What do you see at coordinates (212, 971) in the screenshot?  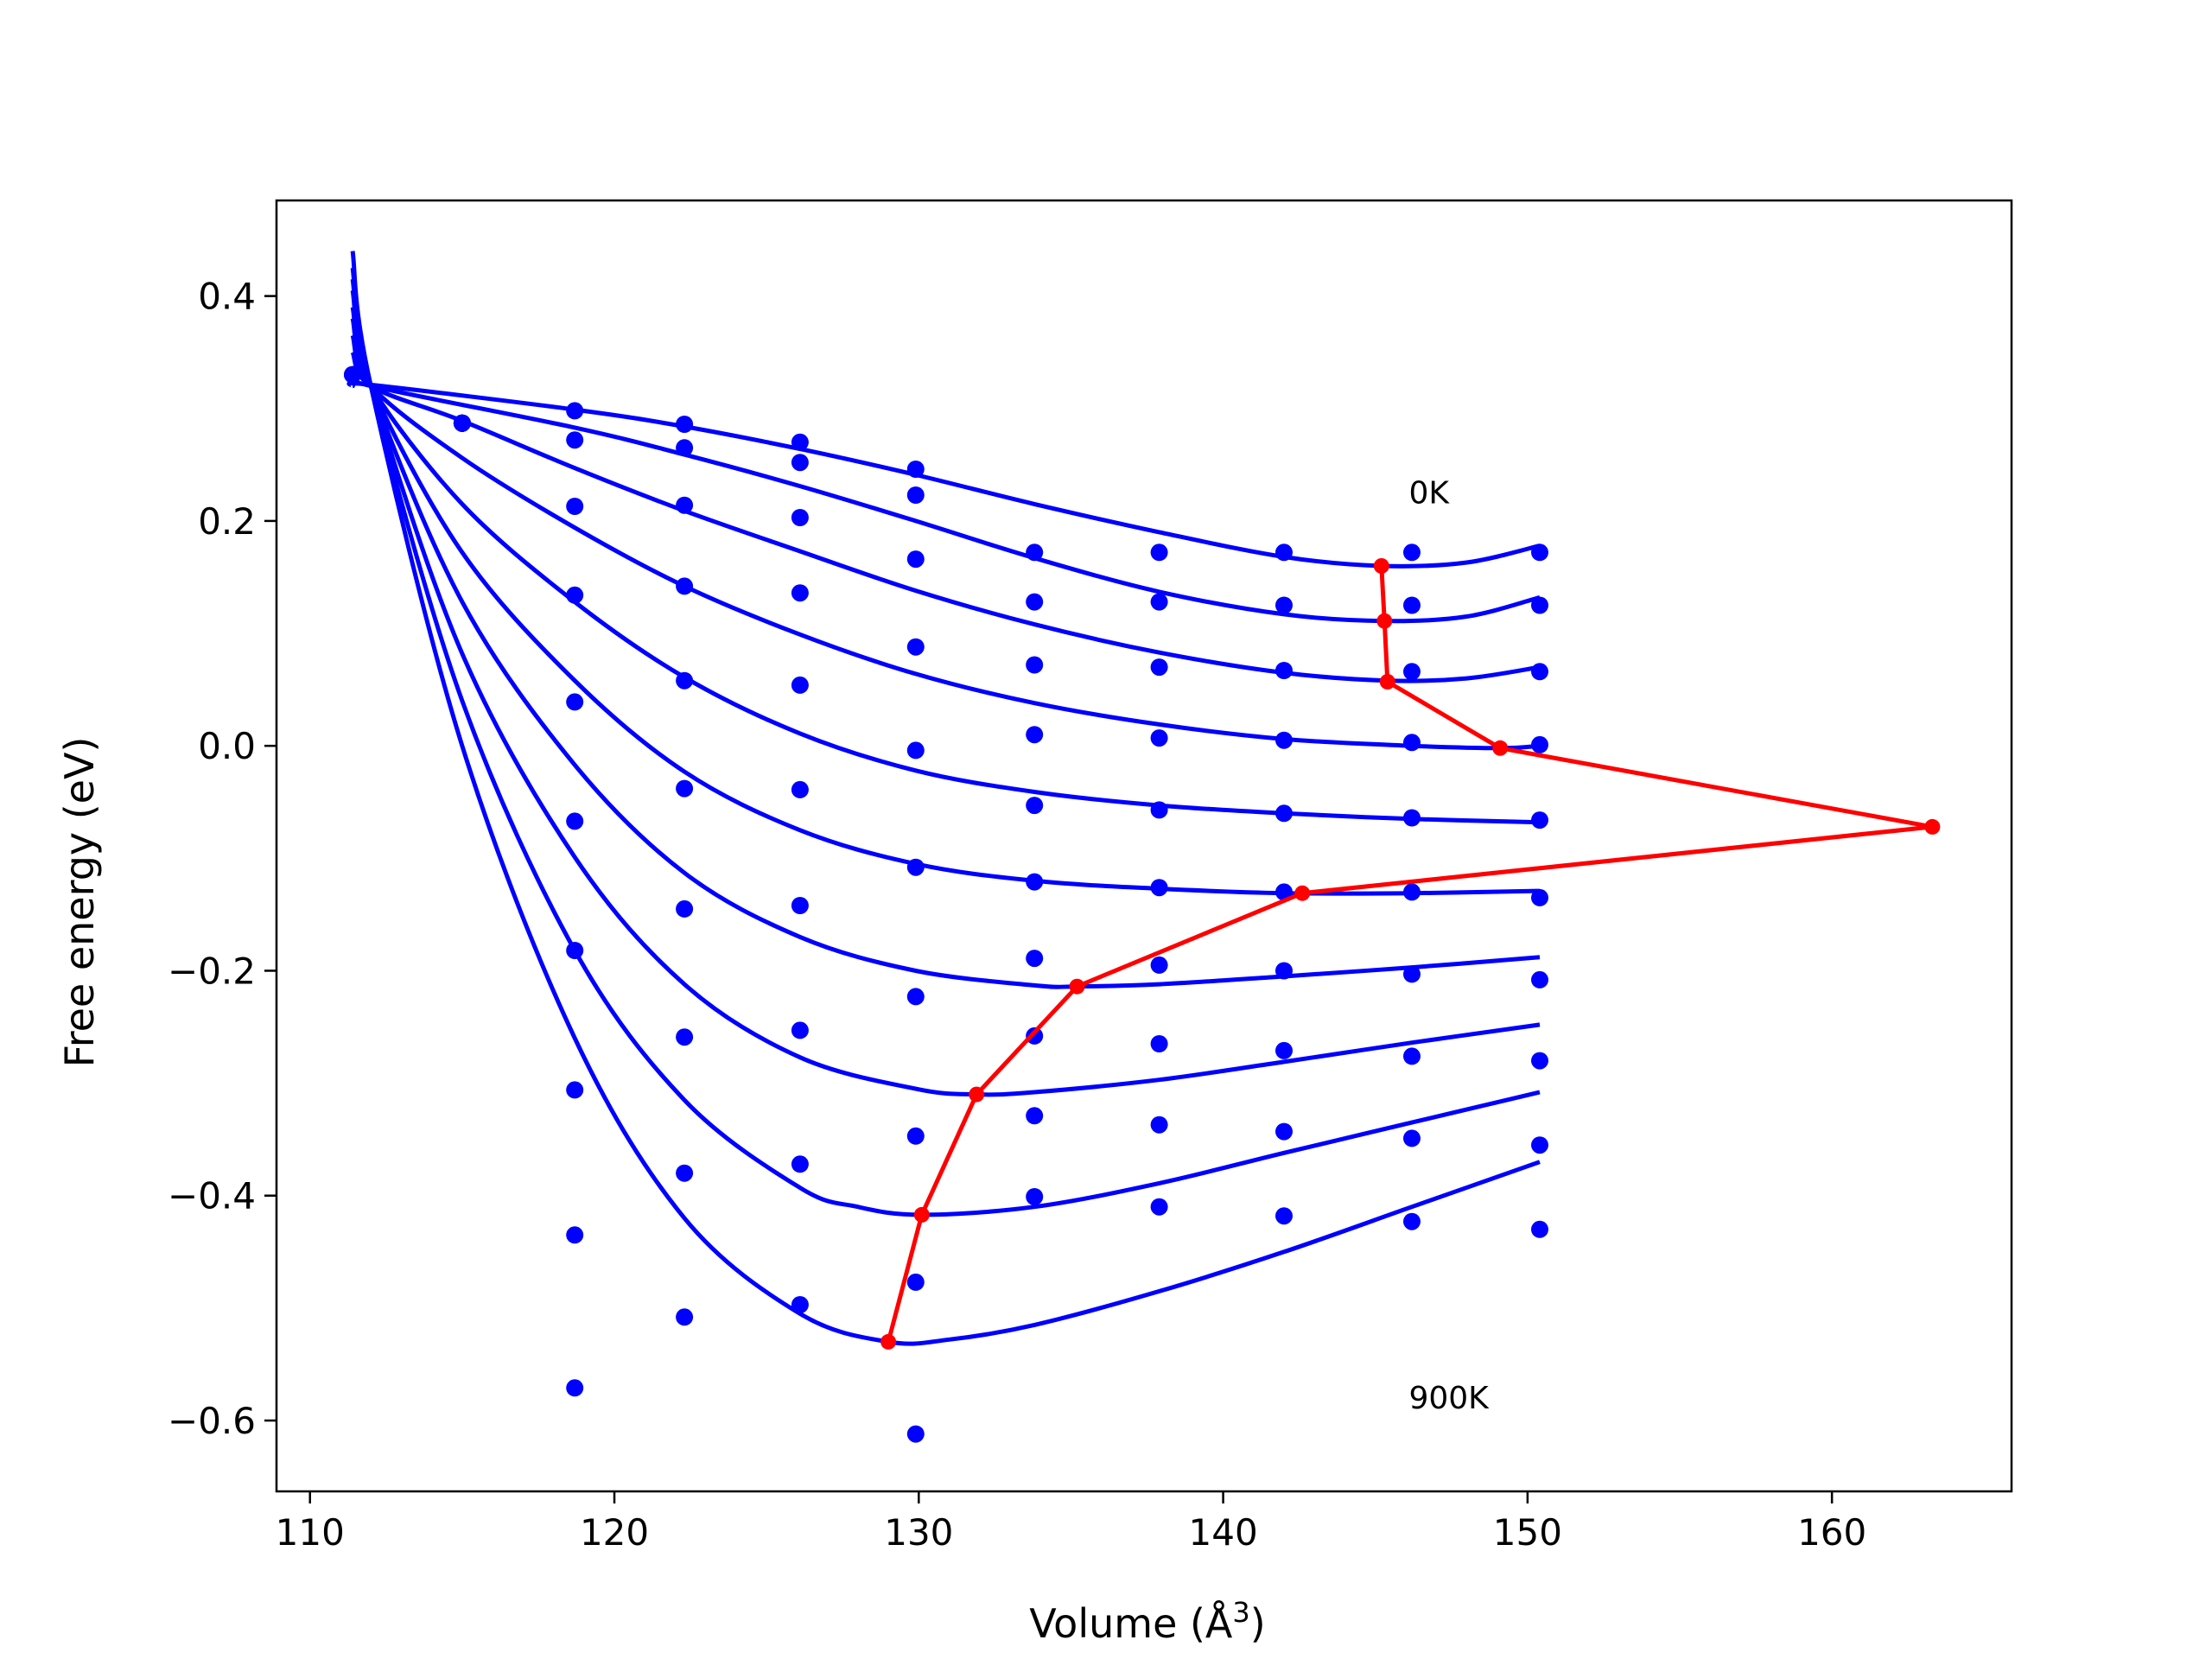 I see `y-tick-label: −0.2` at bounding box center [212, 971].